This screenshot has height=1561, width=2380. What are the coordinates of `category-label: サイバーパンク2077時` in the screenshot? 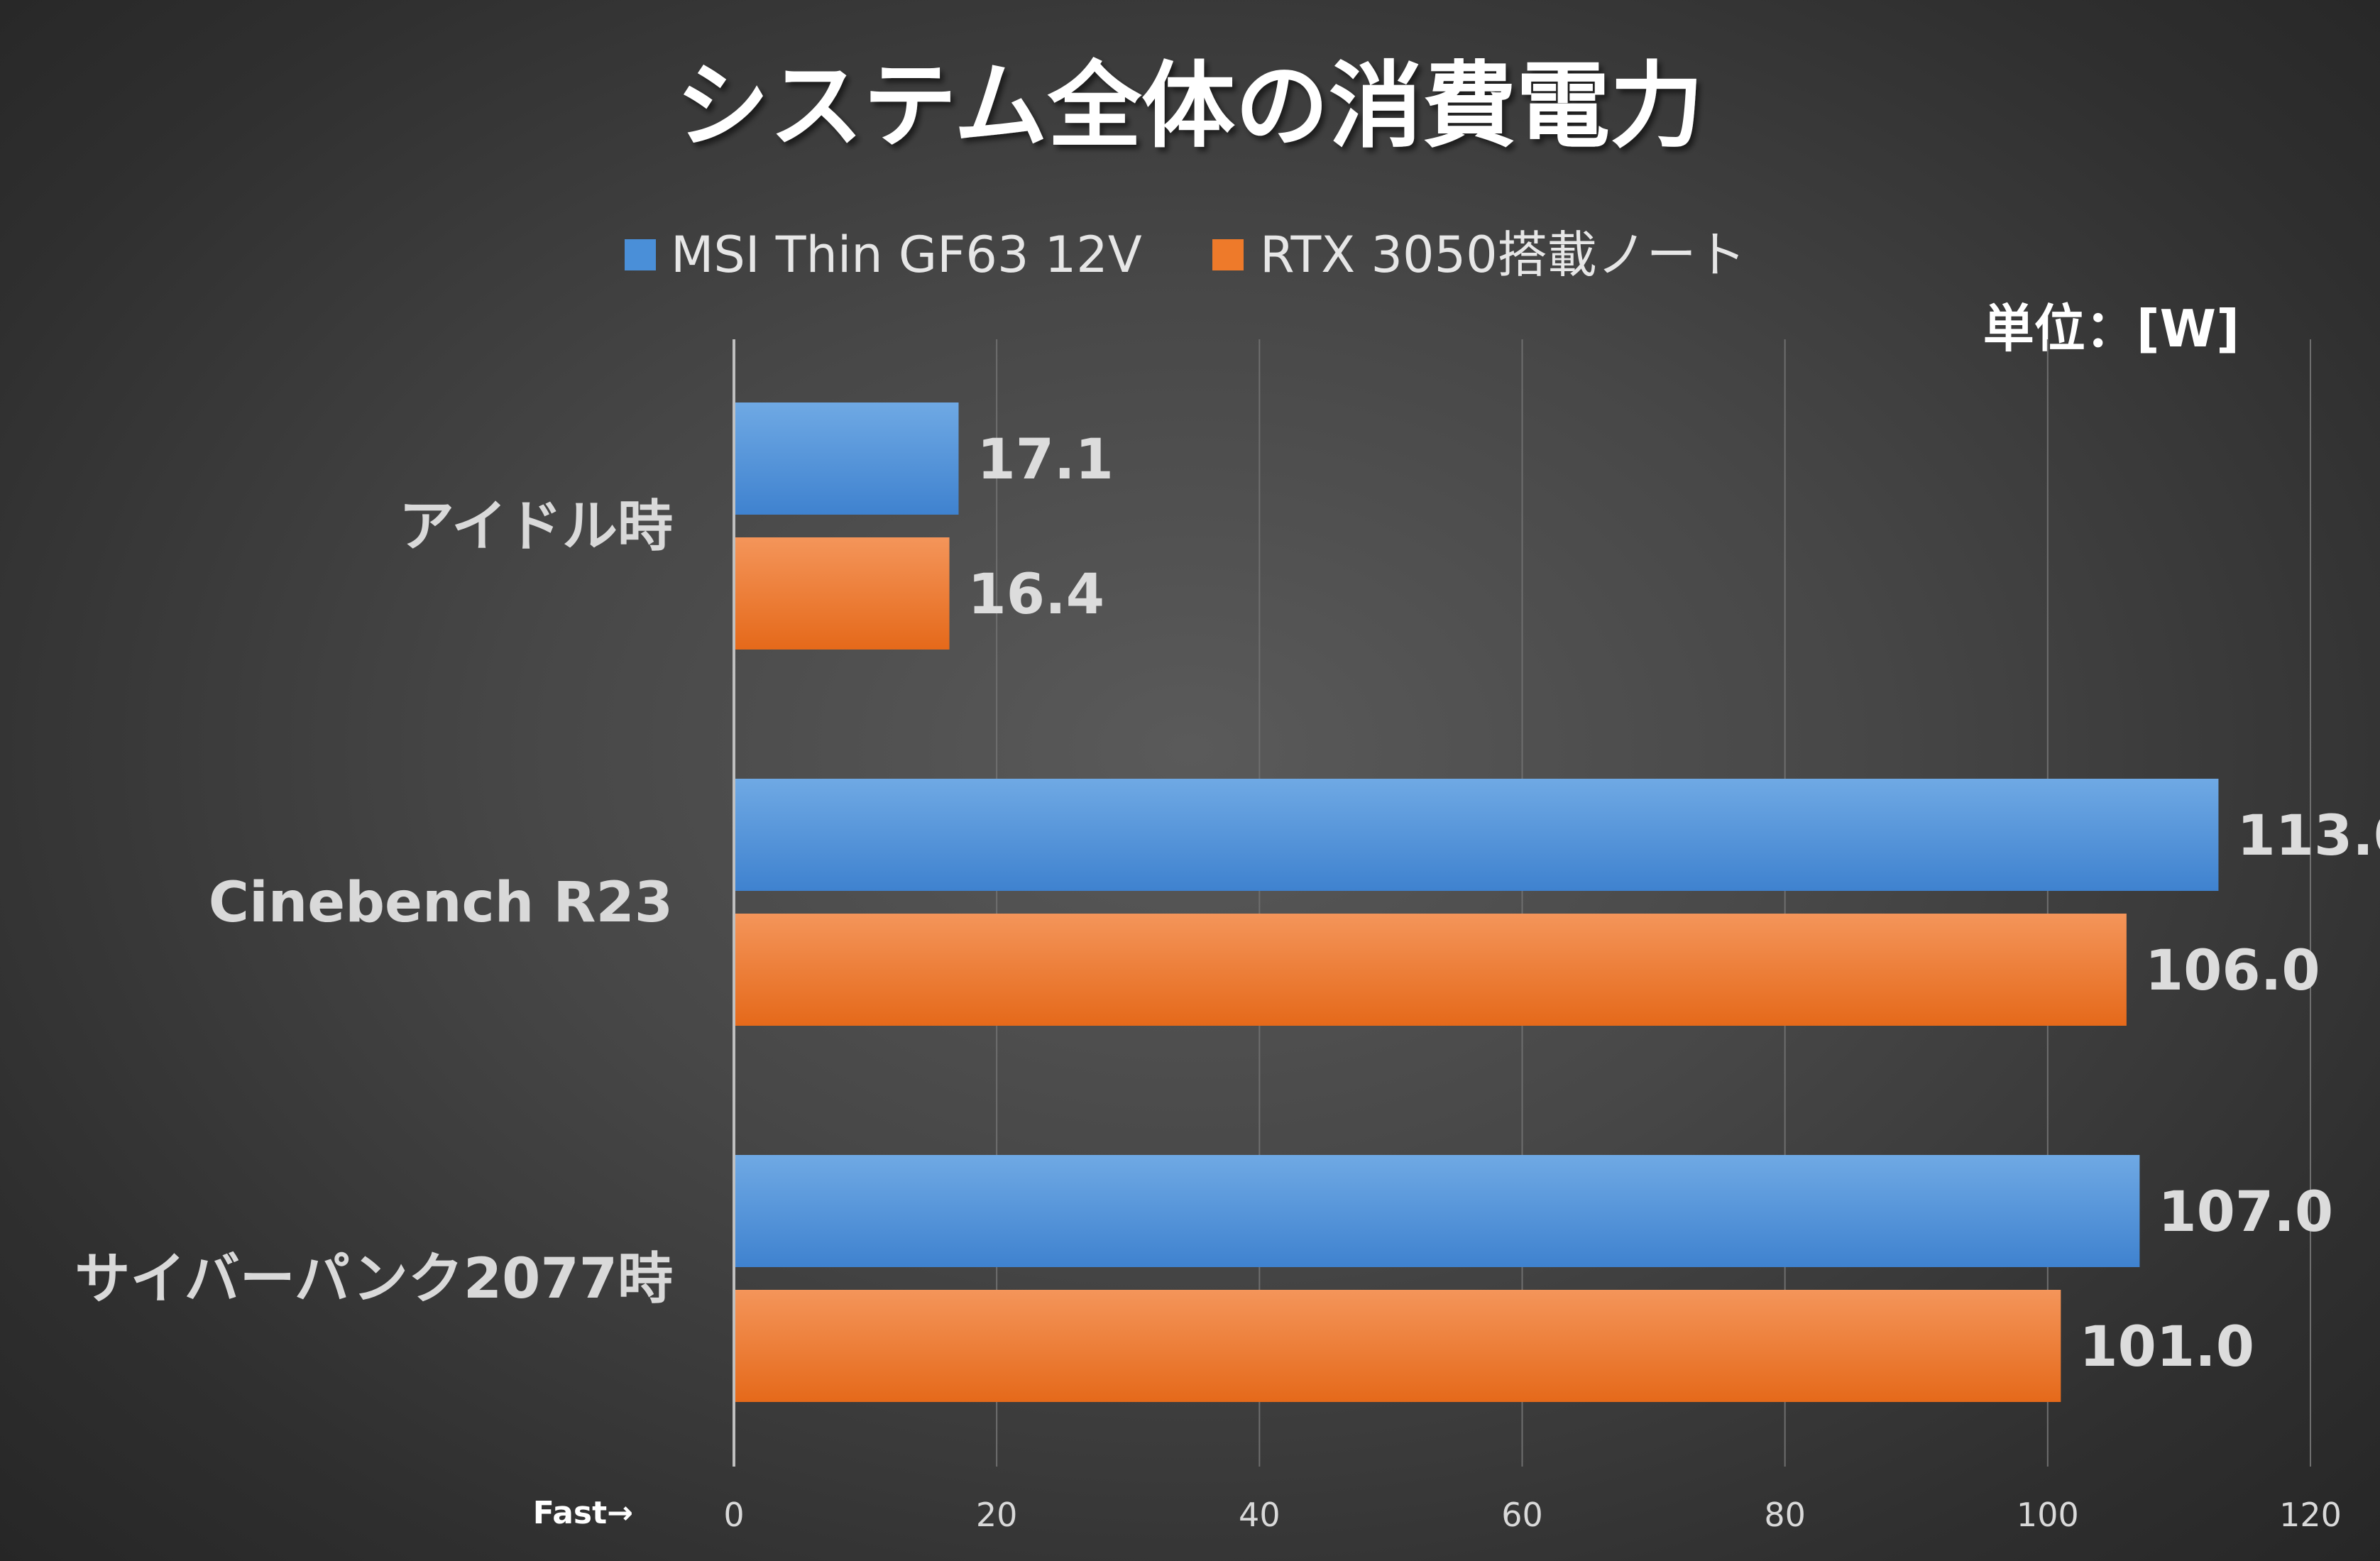 It's located at (374, 1279).